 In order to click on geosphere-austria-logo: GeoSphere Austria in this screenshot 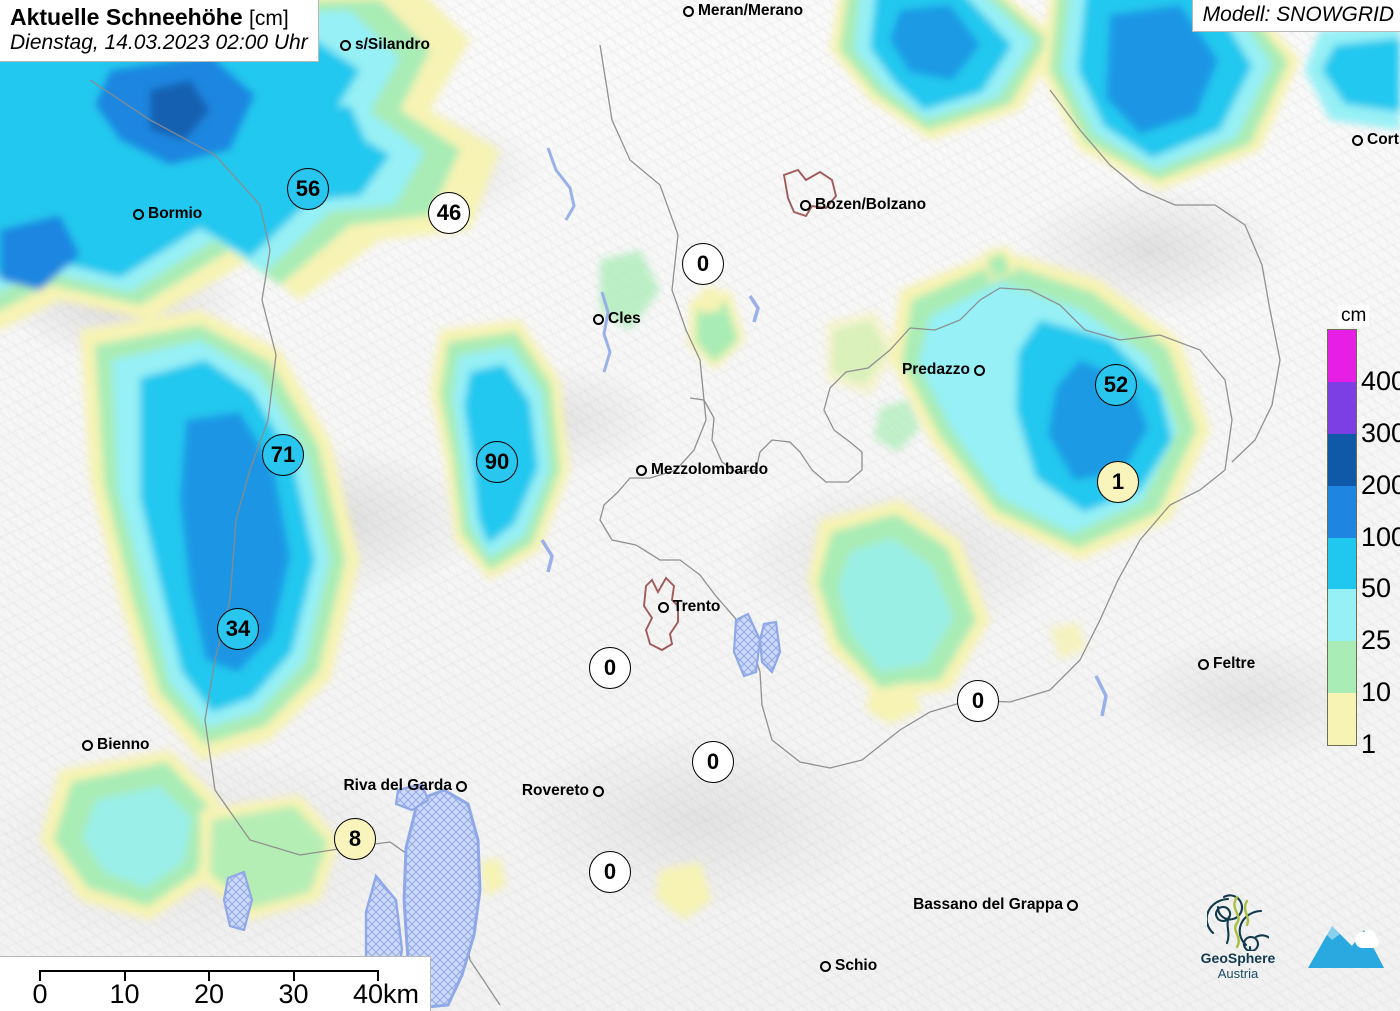, I will do `click(1238, 940)`.